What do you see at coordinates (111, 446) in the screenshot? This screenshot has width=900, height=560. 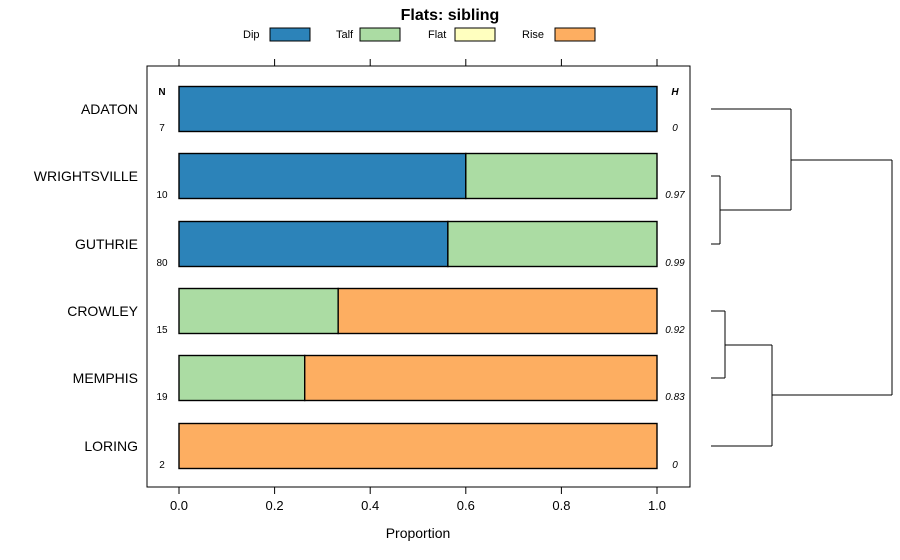 I see `category-label: LORING` at bounding box center [111, 446].